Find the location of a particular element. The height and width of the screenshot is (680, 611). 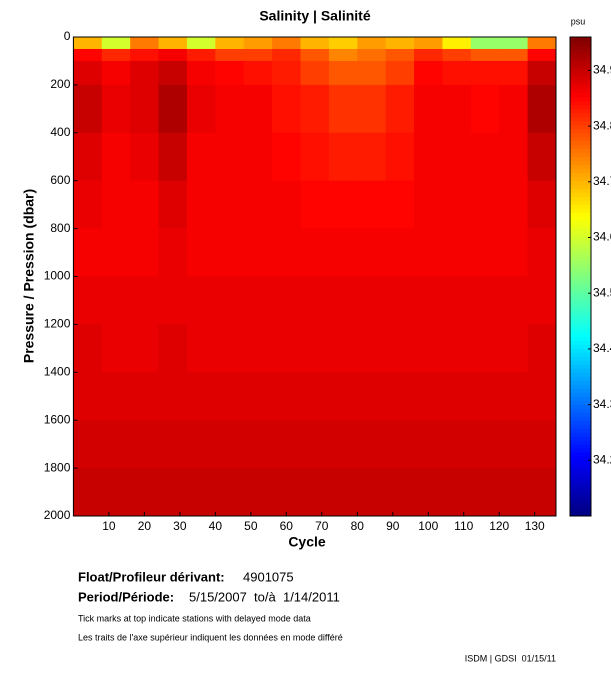

y-tick-label: 2000 is located at coordinates (57, 515).